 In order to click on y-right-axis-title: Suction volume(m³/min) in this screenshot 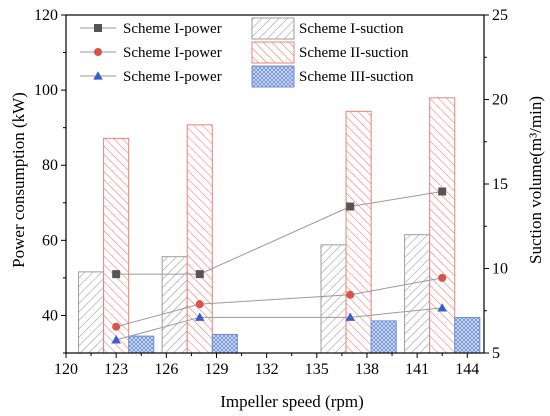, I will do `click(535, 180)`.